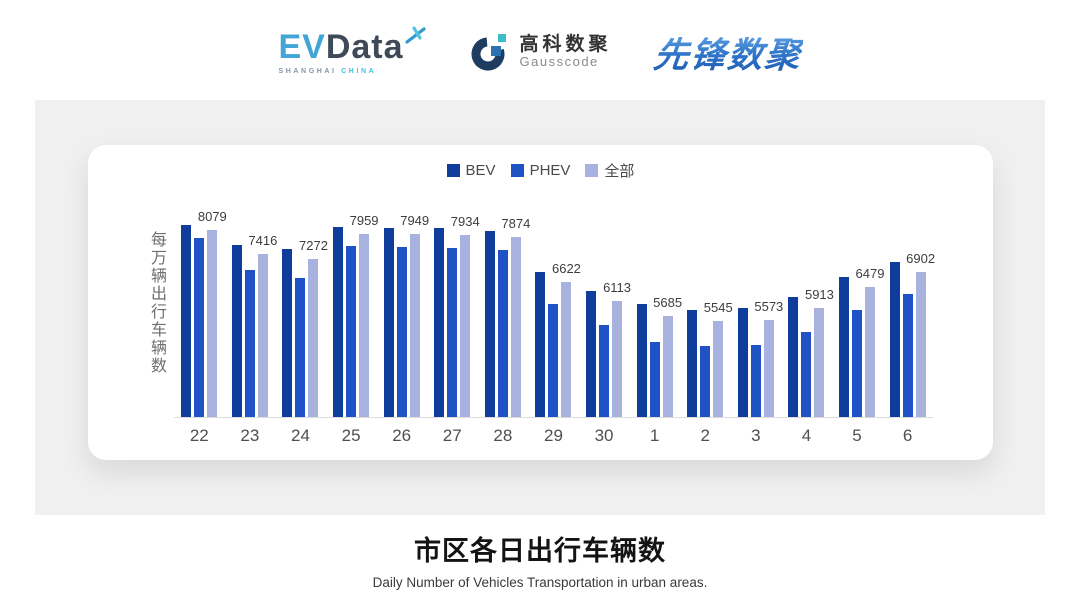  I want to click on chart-legend: BEV PHEV 全部, so click(540, 170).